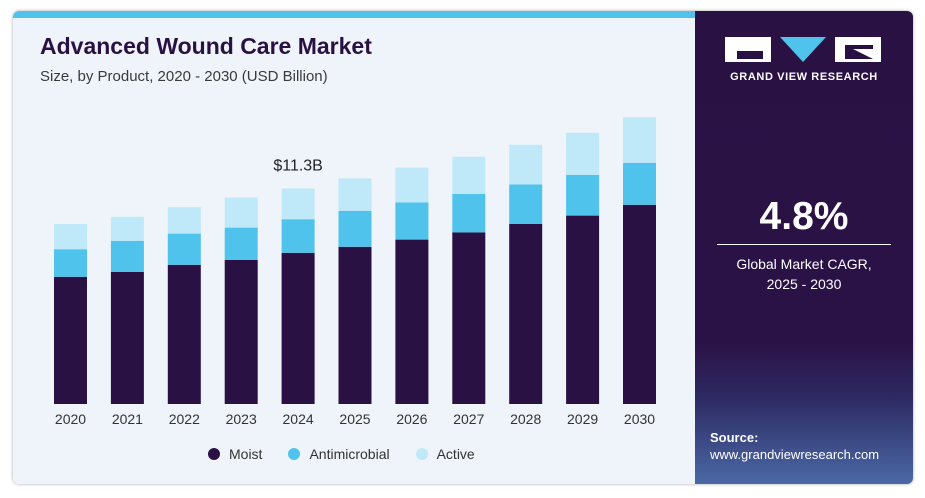 The image size is (925, 498). What do you see at coordinates (804, 244) in the screenshot?
I see `cagr-divider` at bounding box center [804, 244].